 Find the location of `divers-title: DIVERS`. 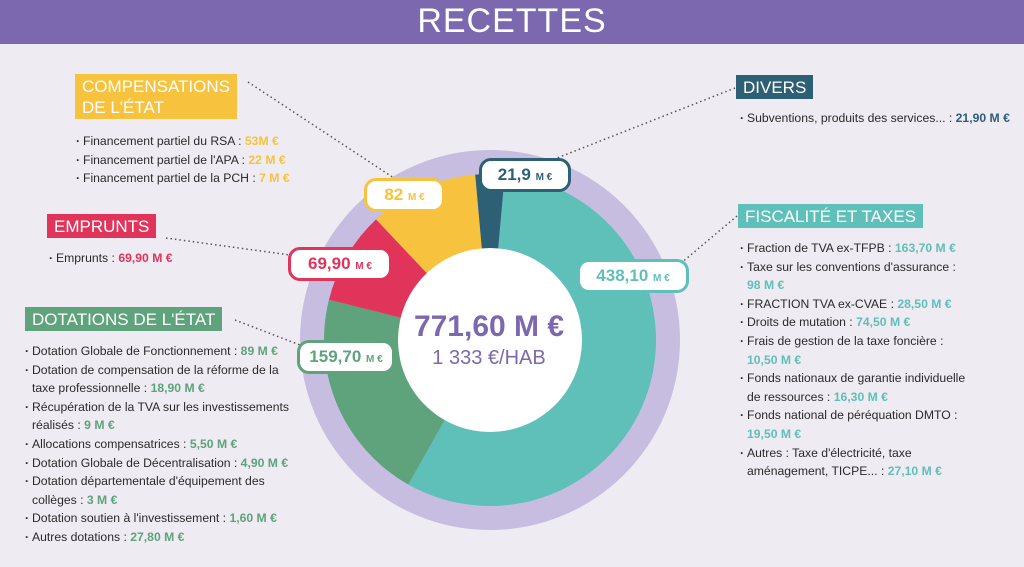

divers-title: DIVERS is located at coordinates (775, 87).